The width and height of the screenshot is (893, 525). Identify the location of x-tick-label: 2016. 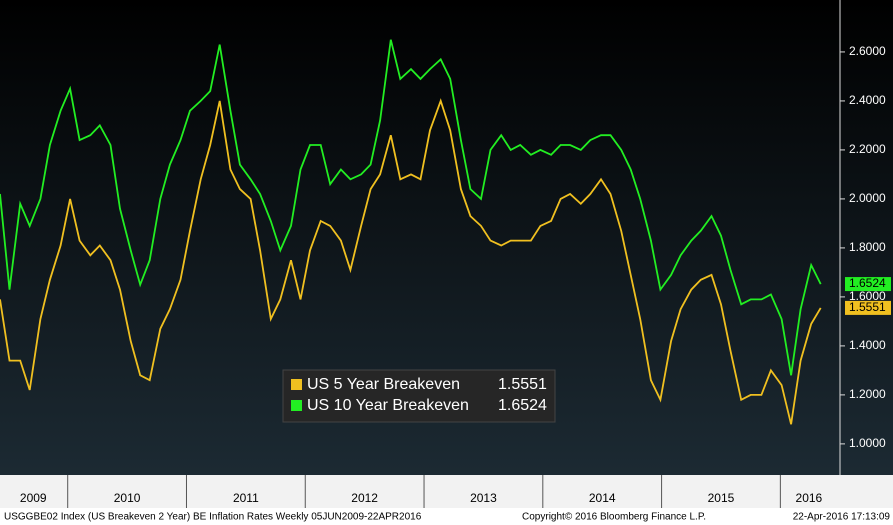
(809, 498).